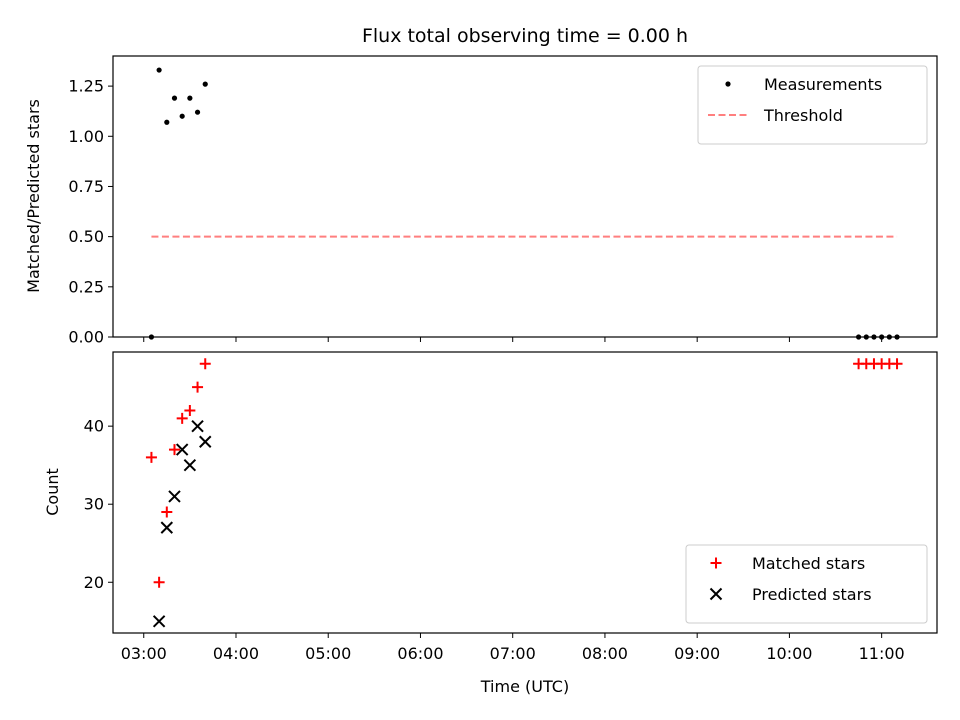 The image size is (960, 720). Describe the element at coordinates (513, 653) in the screenshot. I see `x-tick-label: 07:00` at that location.